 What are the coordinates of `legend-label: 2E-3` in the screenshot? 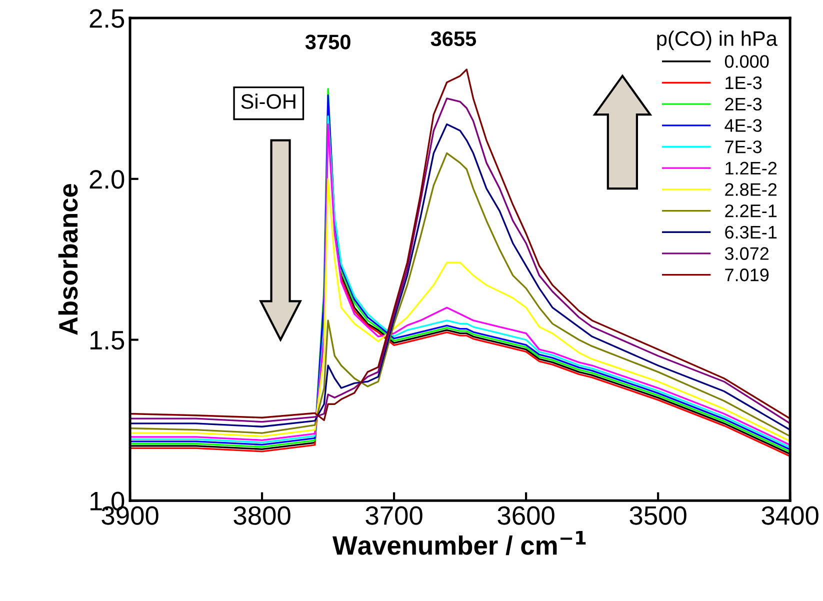 It's located at (743, 104).